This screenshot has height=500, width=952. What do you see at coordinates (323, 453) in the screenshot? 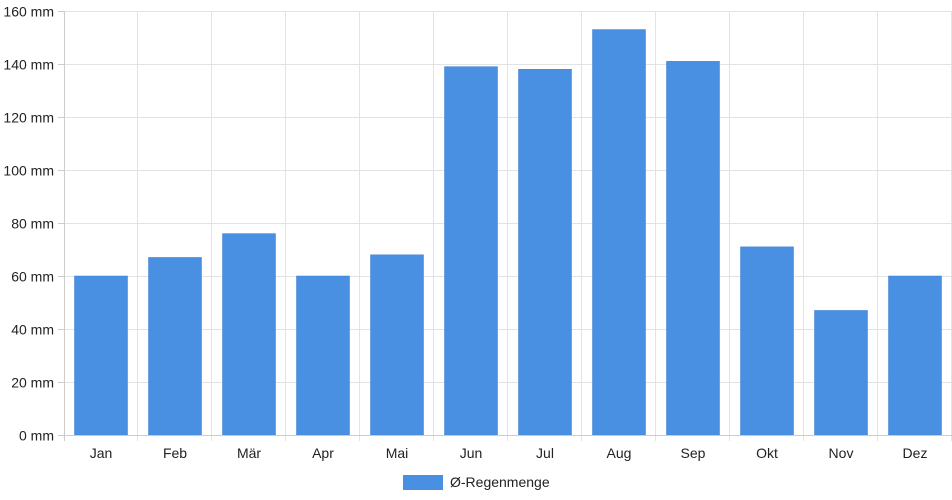
I see `x-tick-label: Apr` at bounding box center [323, 453].